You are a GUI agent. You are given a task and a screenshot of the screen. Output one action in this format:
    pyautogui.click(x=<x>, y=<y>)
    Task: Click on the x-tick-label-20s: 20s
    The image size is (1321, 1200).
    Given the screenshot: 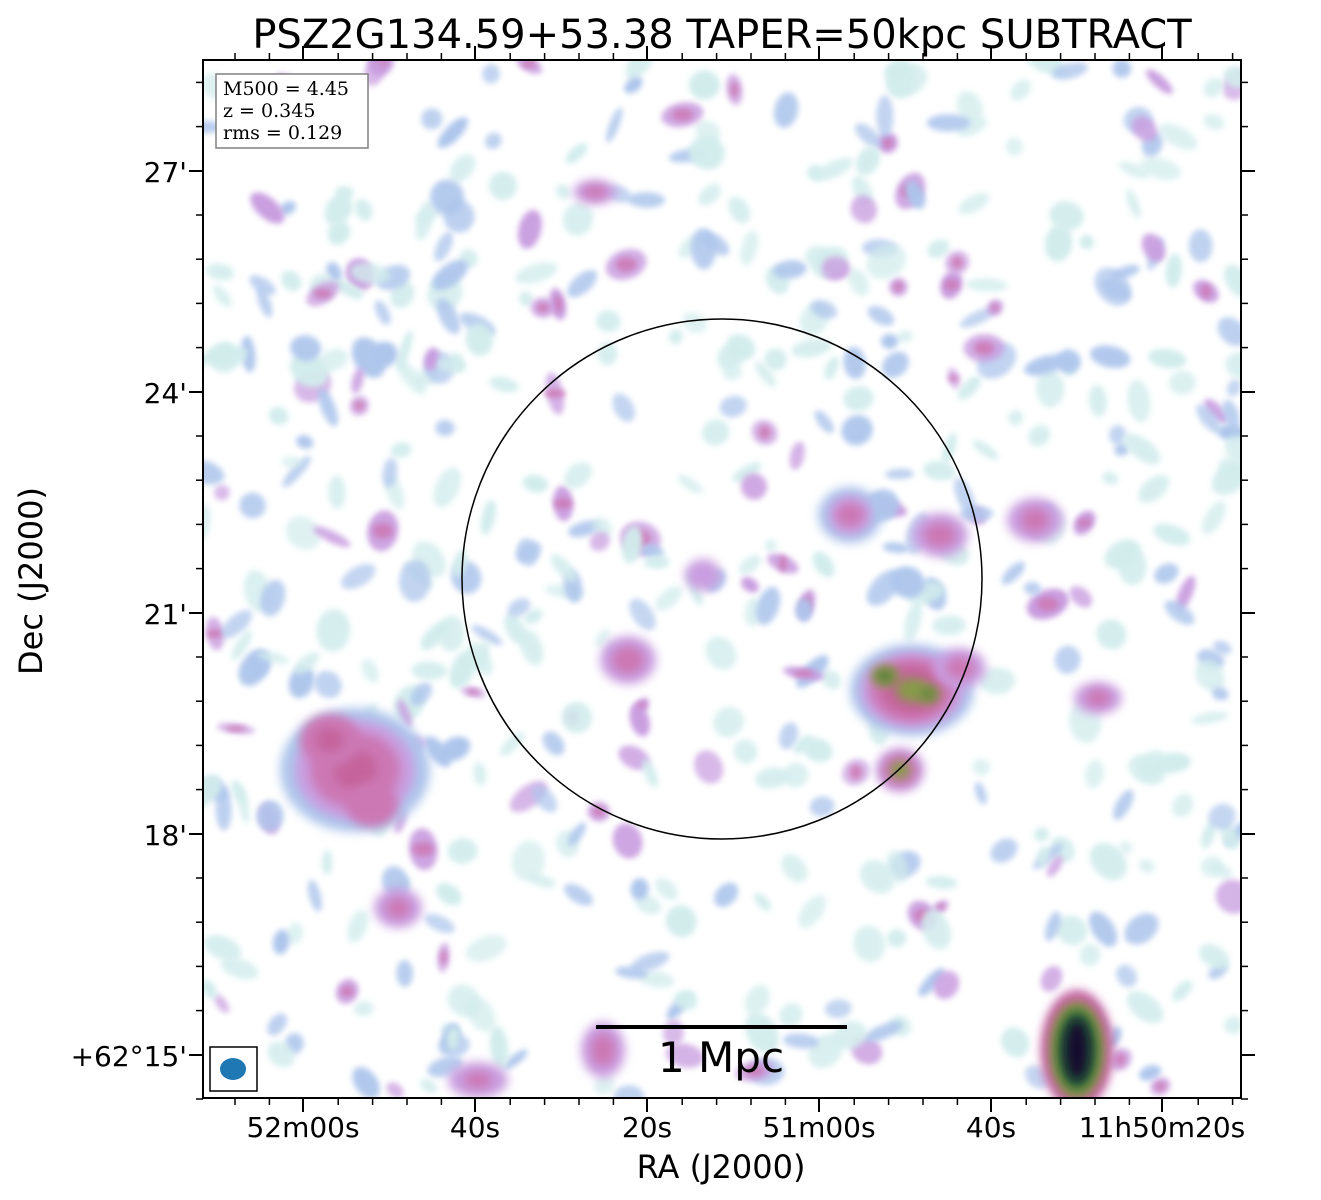 What is the action you would take?
    pyautogui.click(x=647, y=1127)
    